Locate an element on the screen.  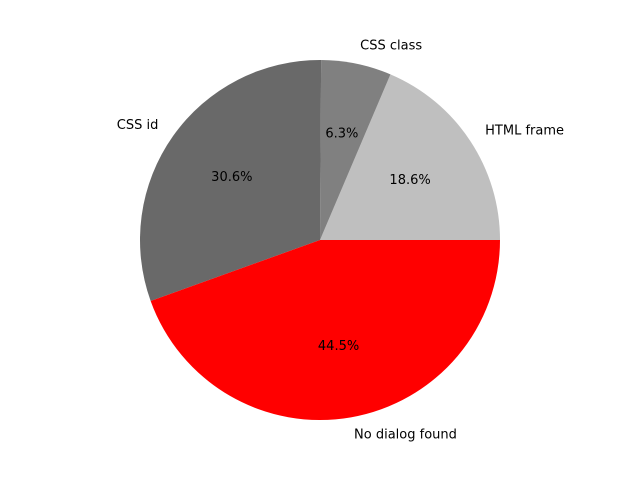
pct-label-html-frame: 18.6% is located at coordinates (409, 180).